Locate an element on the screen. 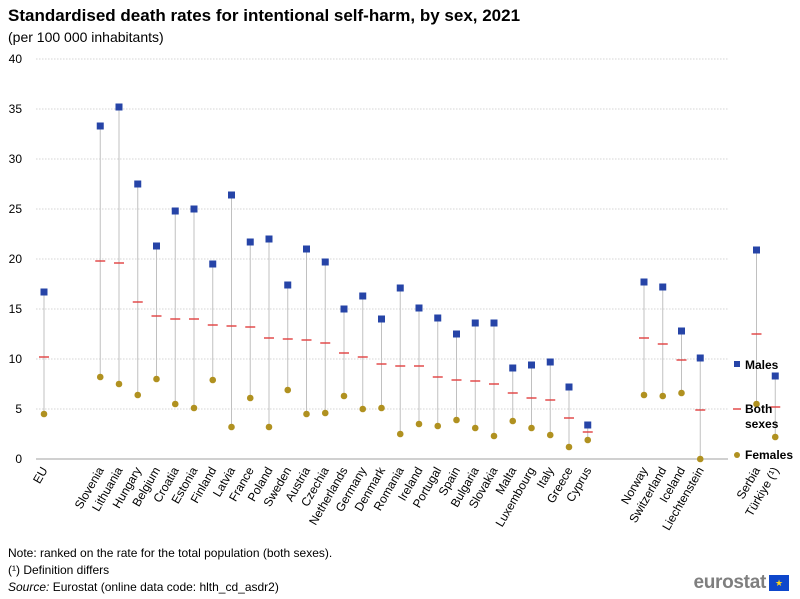 The image size is (800, 599). source-label: Source: is located at coordinates (29, 587).